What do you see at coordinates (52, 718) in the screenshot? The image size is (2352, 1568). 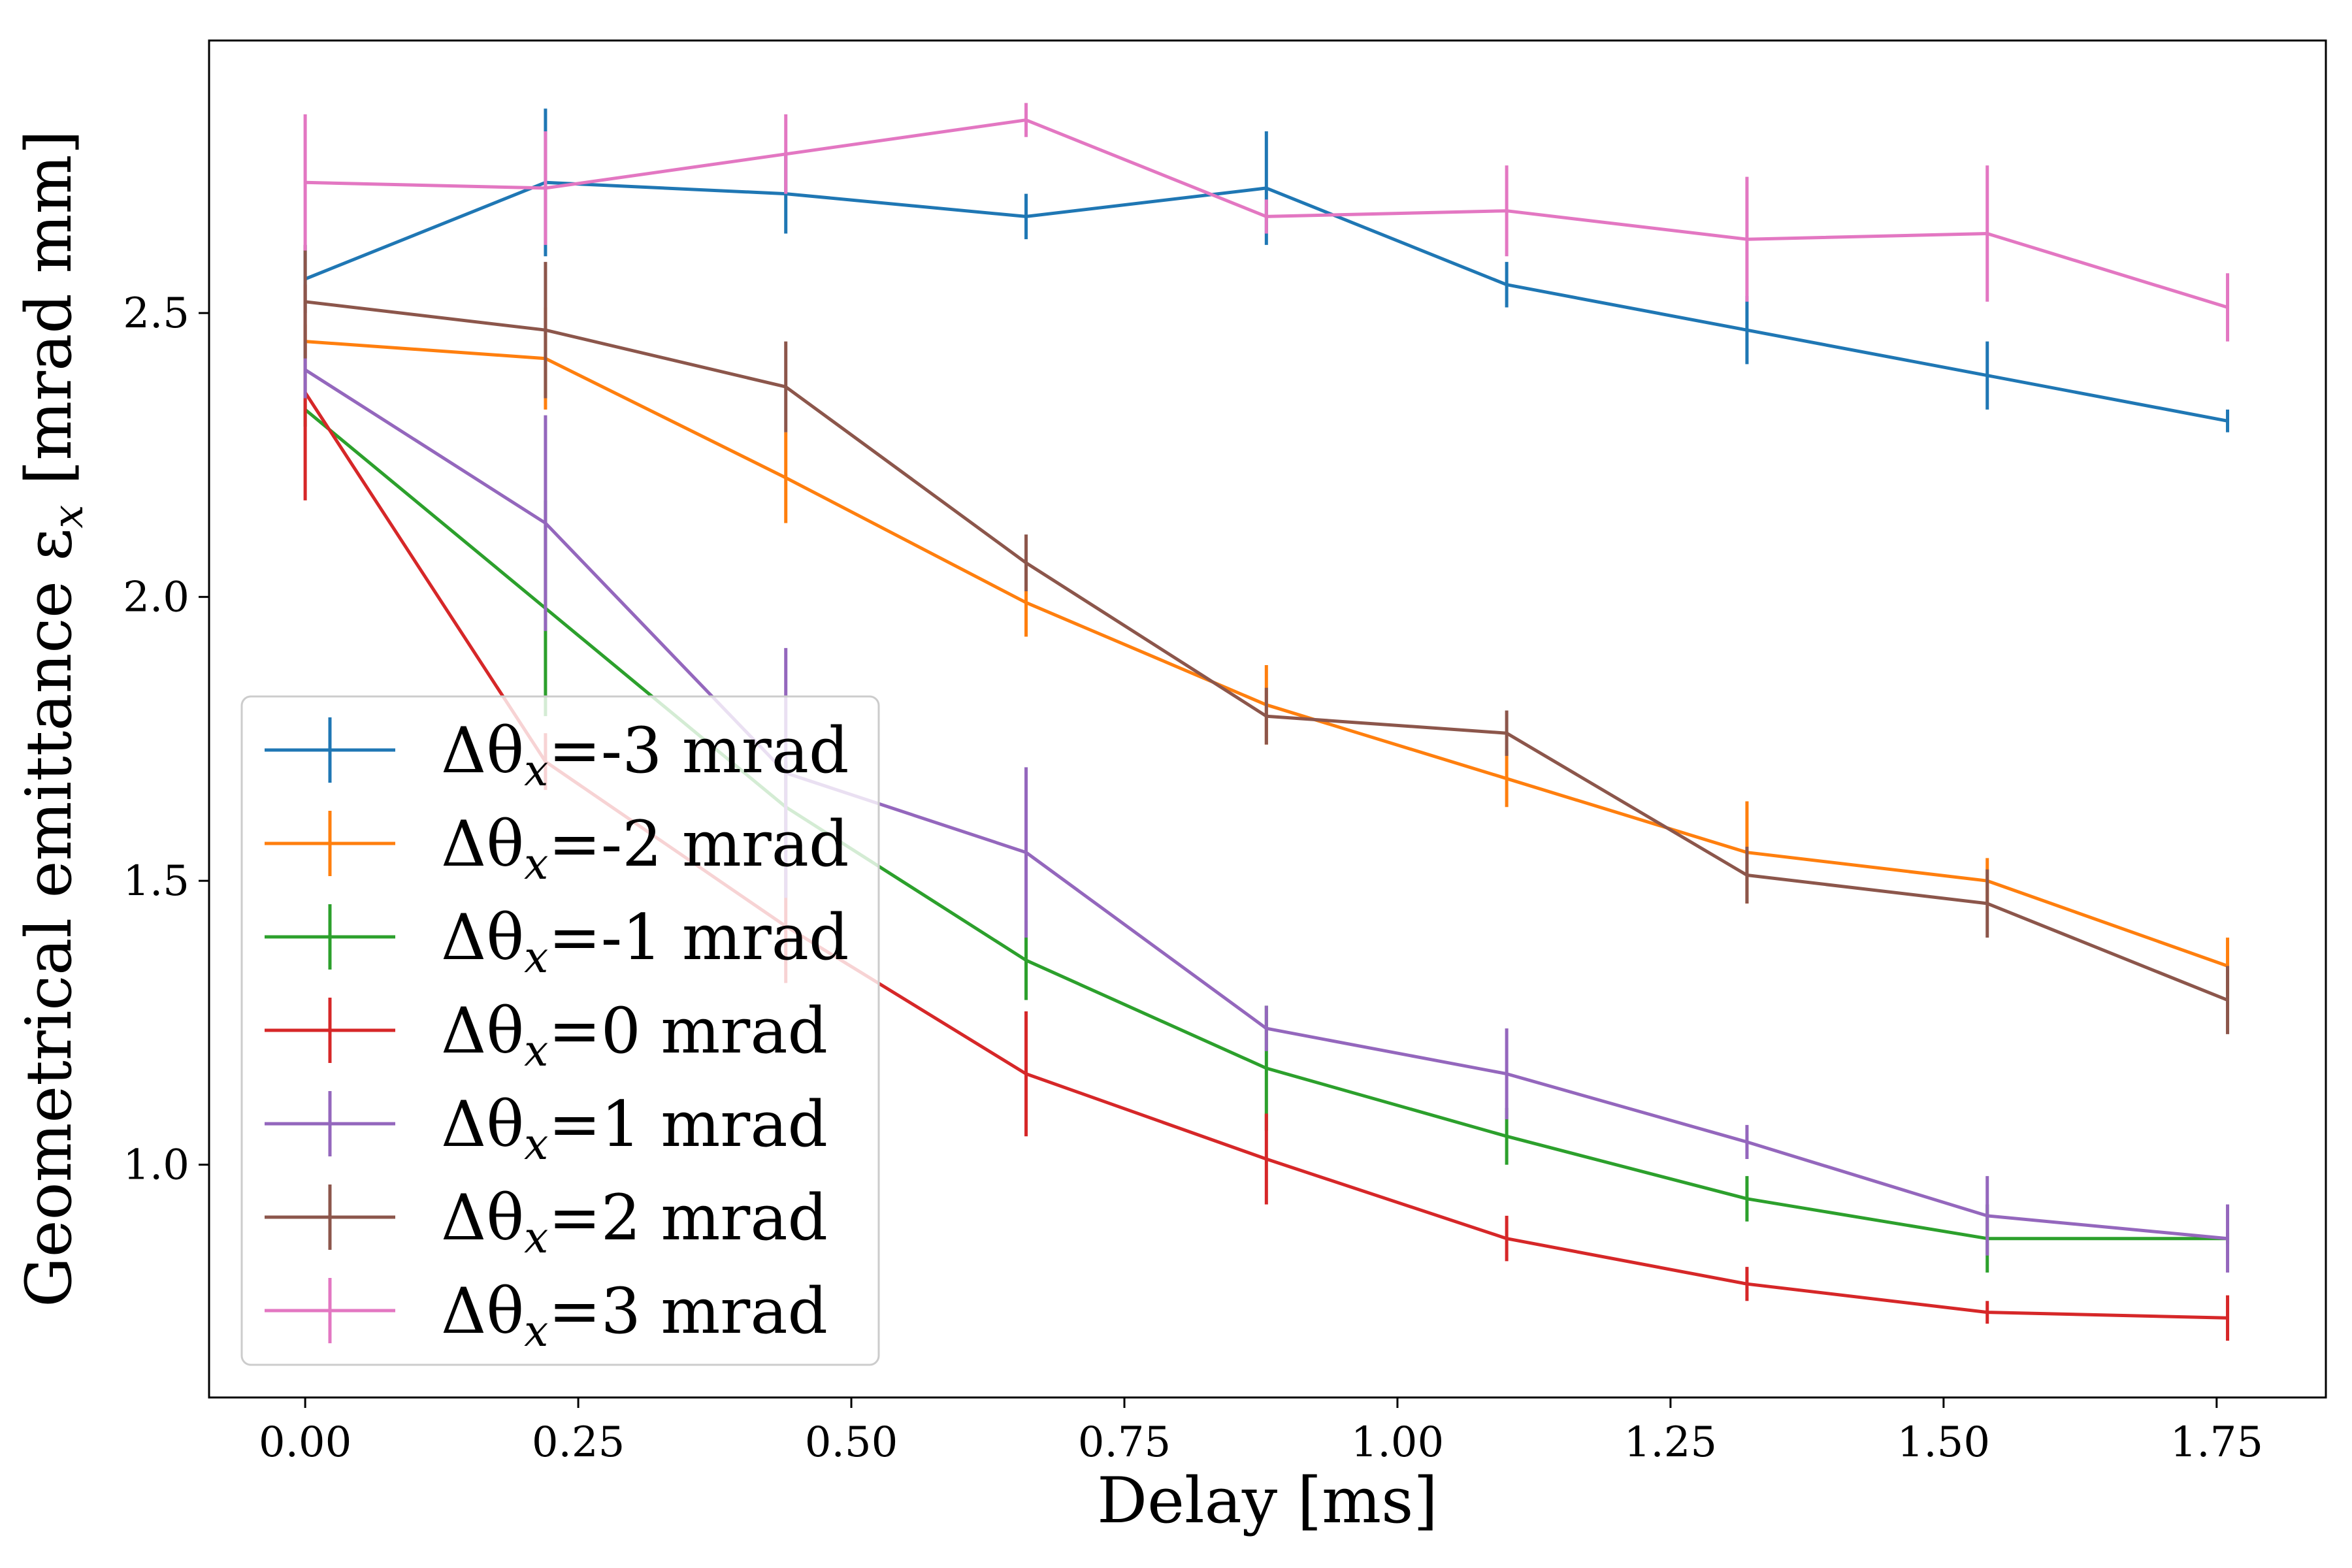 I see `y-axis-label: Geometrical emittance εx [mrad mm]` at bounding box center [52, 718].